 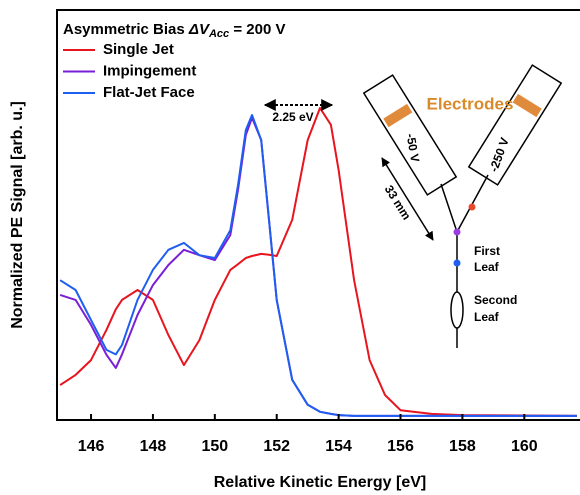 I want to click on shift-label: 2.25 eV, so click(x=292, y=117).